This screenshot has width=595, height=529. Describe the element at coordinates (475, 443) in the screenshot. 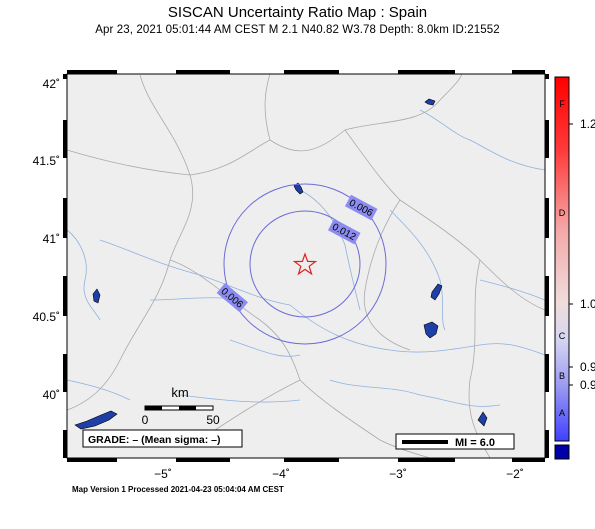

I see `svg-text: MI = 6.0` at that location.